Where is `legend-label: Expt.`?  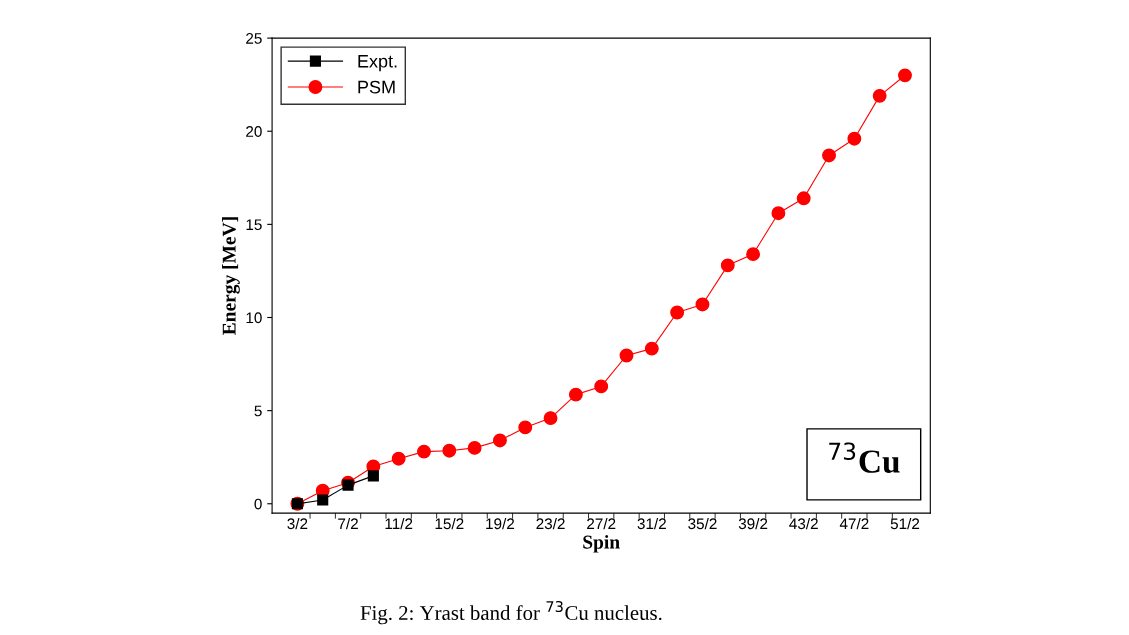
legend-label: Expt. is located at coordinates (377, 63).